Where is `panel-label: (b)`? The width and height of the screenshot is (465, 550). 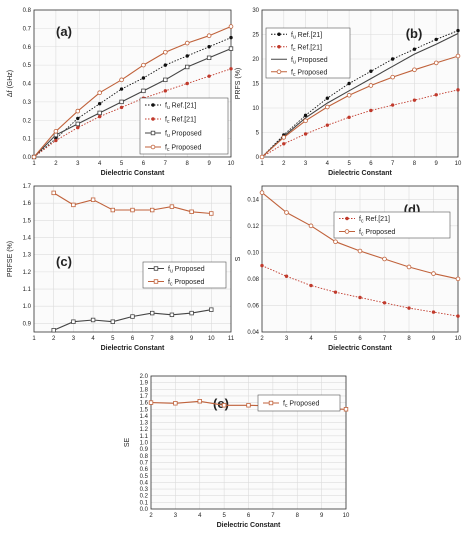 panel-label: (b) is located at coordinates (414, 33).